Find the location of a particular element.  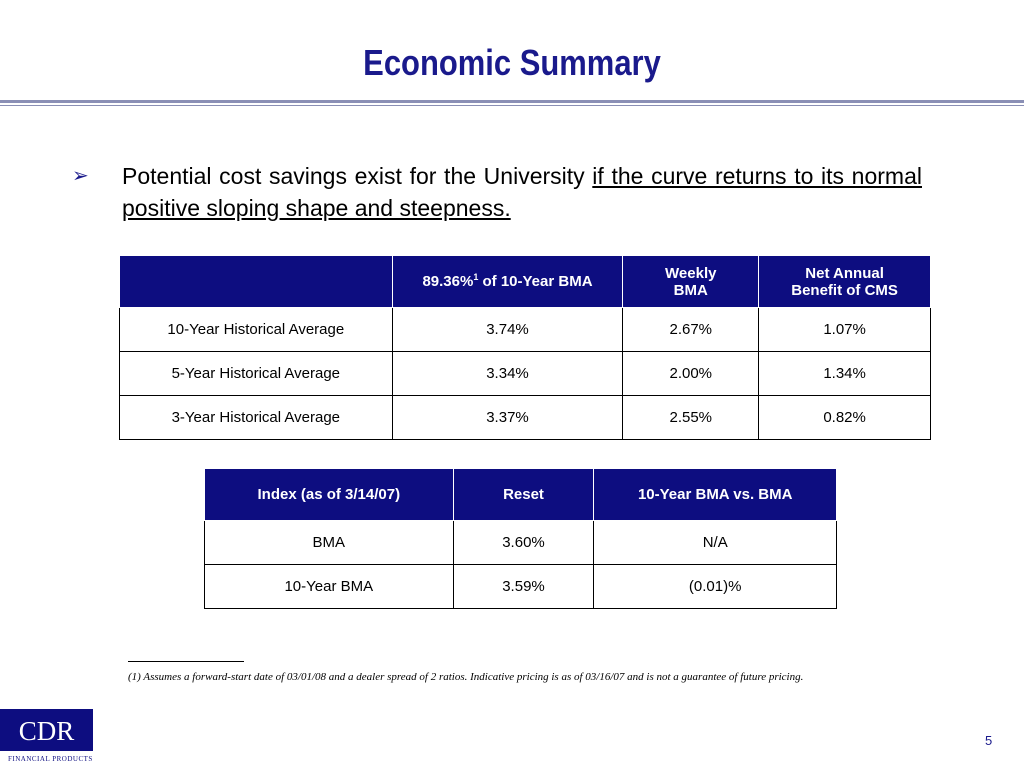

cell-spread: (0.01)% is located at coordinates (715, 586).